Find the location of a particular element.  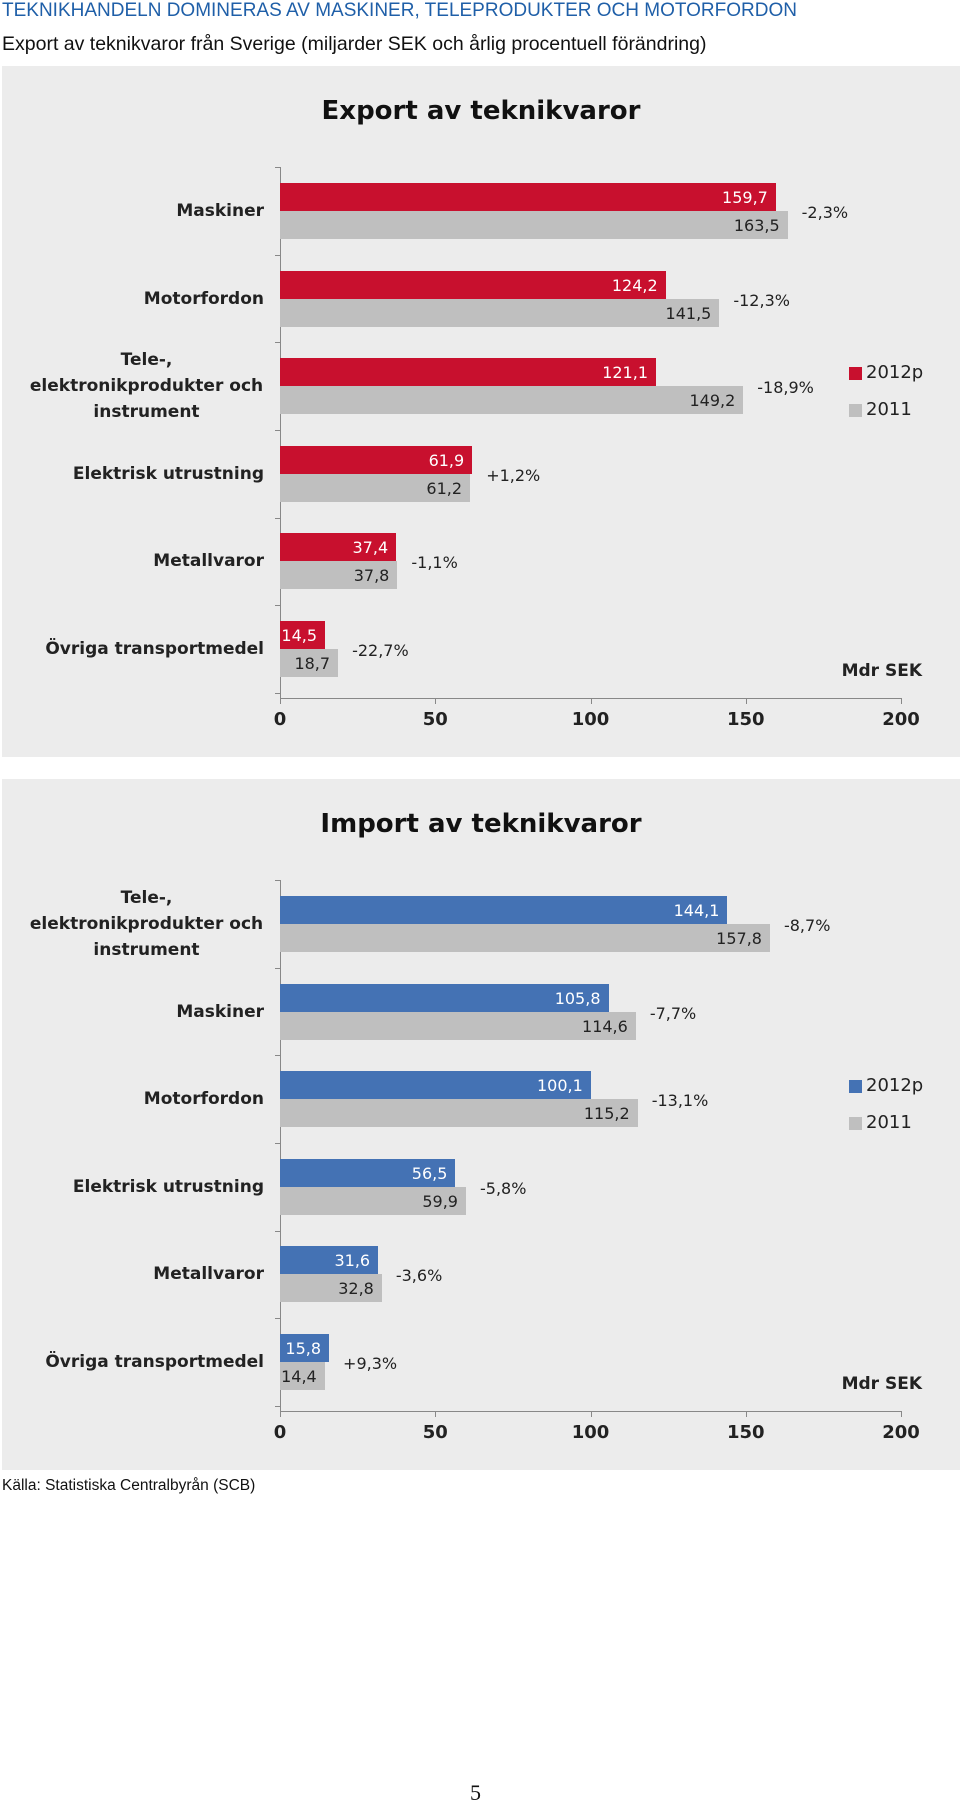

chart-title: Import av teknikvaror is located at coordinates (481, 824).